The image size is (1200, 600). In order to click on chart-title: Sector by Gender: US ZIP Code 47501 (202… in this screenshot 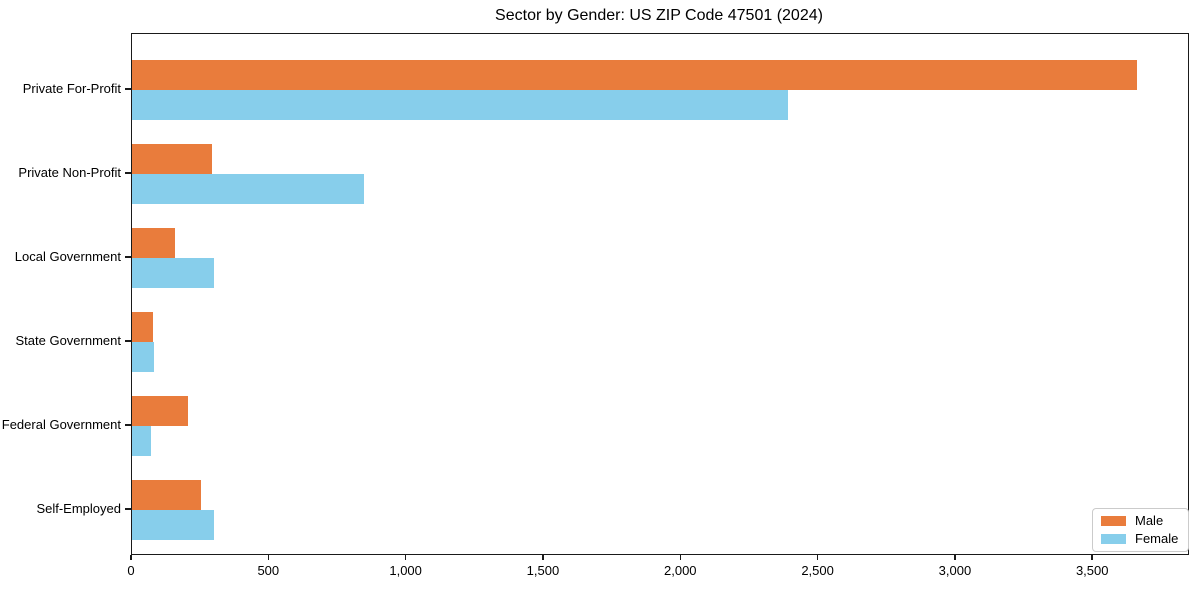, I will do `click(659, 15)`.